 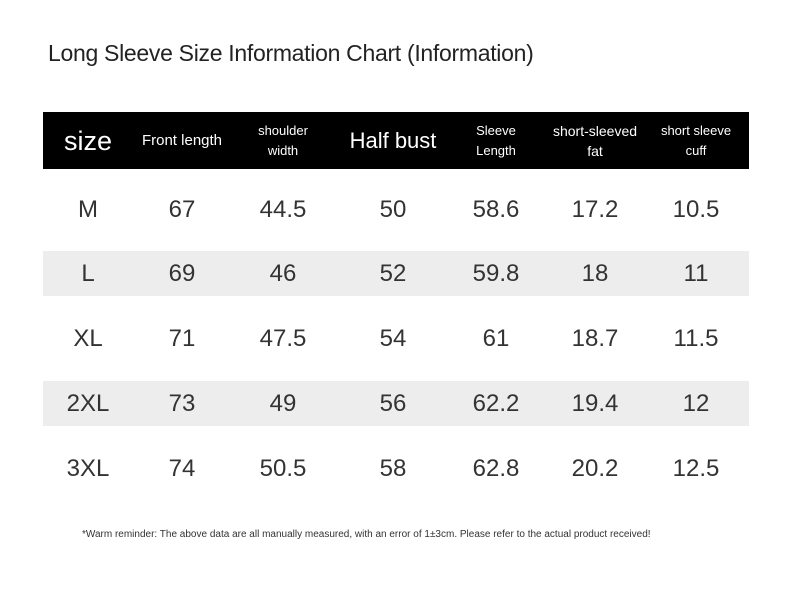 I want to click on column-header: shoulder width, so click(x=283, y=140).